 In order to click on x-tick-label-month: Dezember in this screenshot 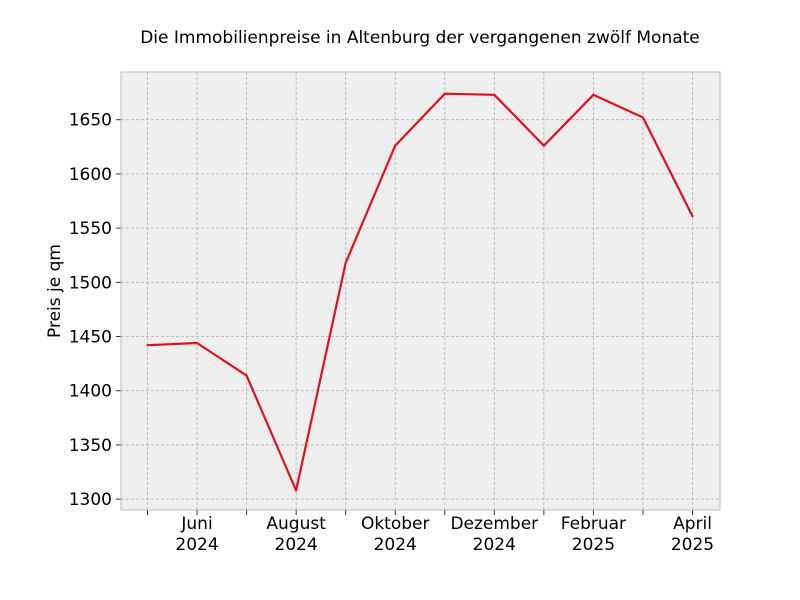, I will do `click(494, 524)`.